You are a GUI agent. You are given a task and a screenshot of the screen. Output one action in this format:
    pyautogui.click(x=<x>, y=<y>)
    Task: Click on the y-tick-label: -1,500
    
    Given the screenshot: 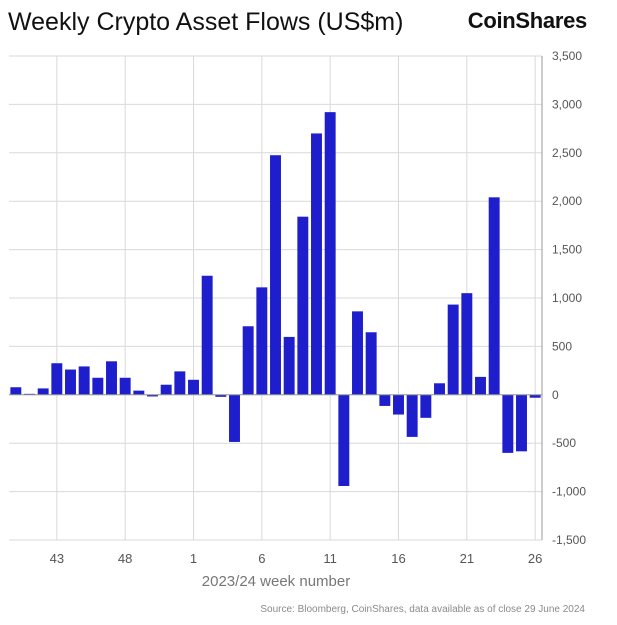 What is the action you would take?
    pyautogui.click(x=569, y=540)
    